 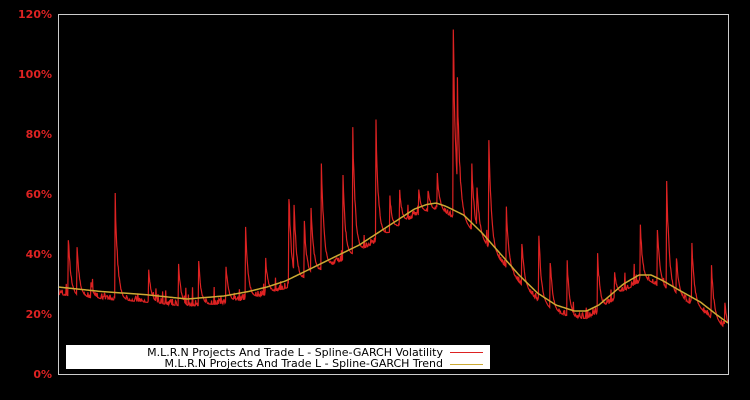 I want to click on y-axis-tick-labels: 0% 20% 40% 60% 80% 100% 120%, so click(x=35, y=194).